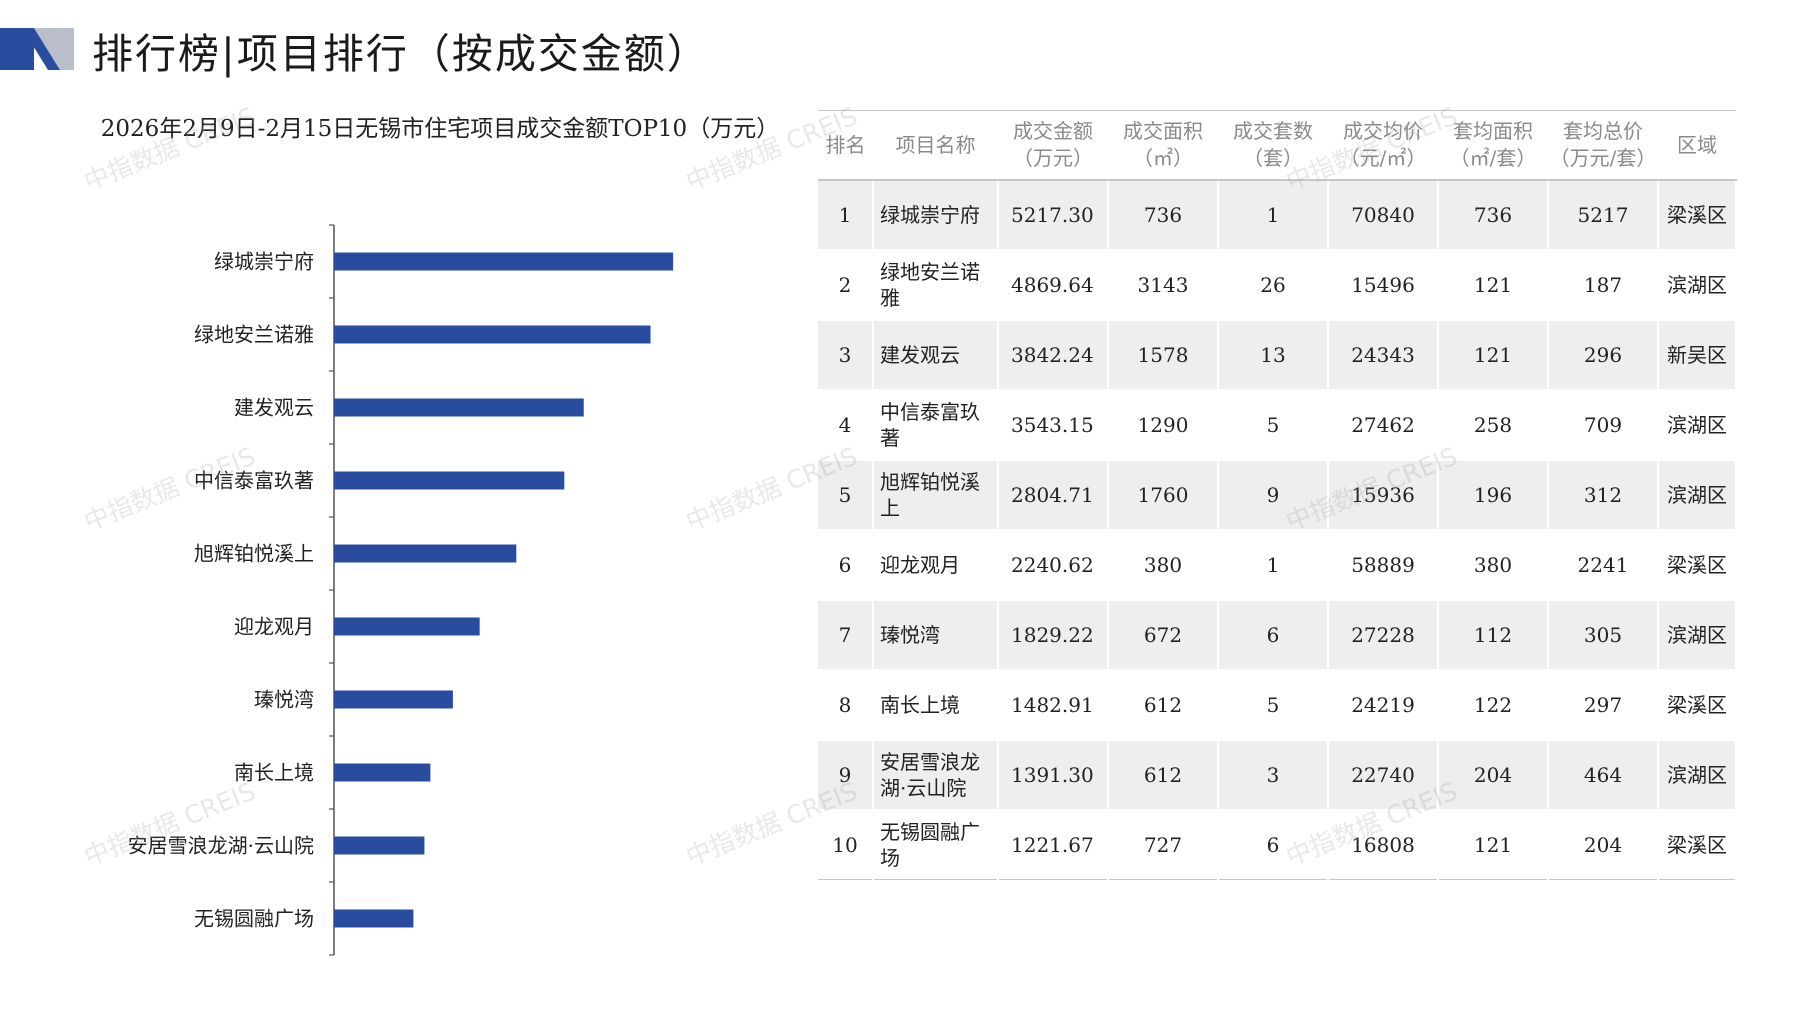 The width and height of the screenshot is (1797, 1010). I want to click on column-header-text: 套均总价, so click(1603, 131).